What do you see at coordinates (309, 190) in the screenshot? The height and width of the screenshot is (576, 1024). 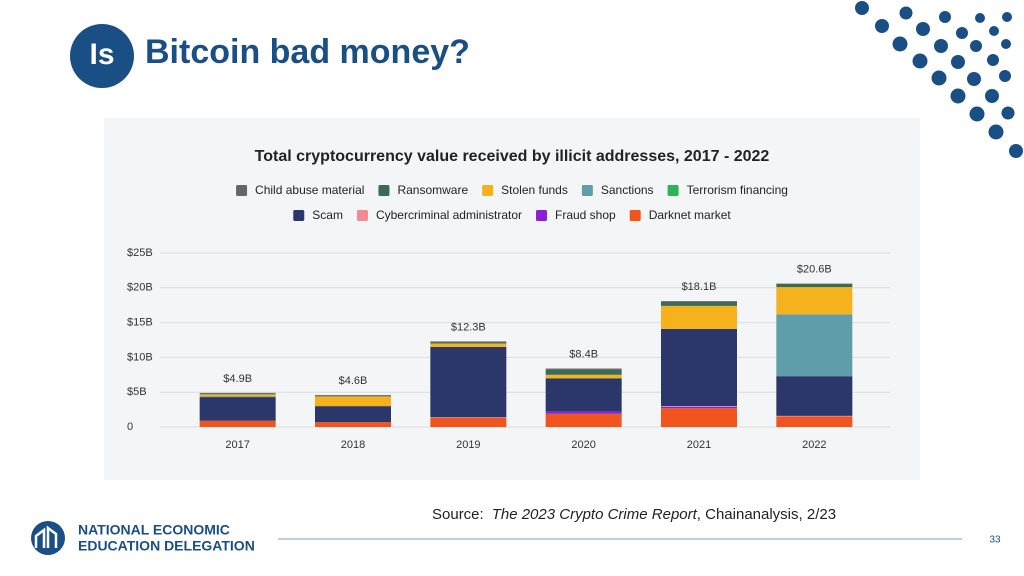 I see `legend-label: Child abuse material` at bounding box center [309, 190].